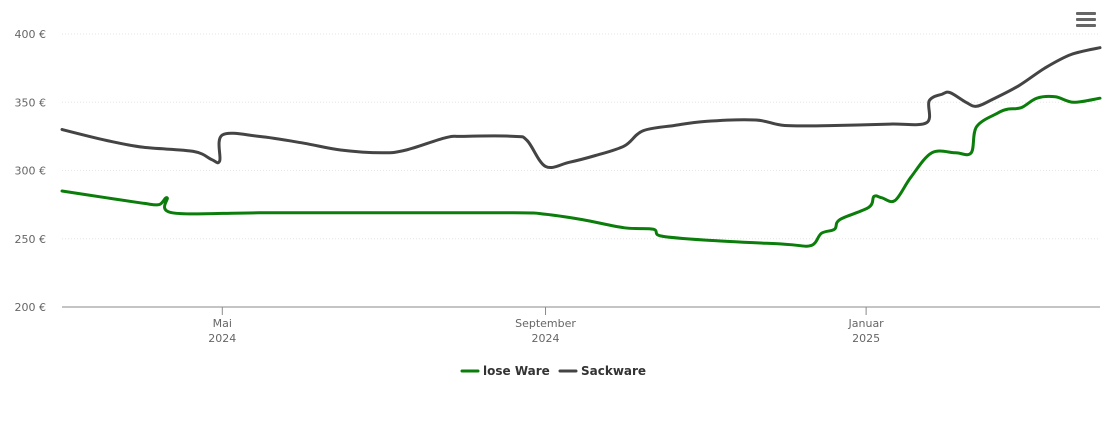  What do you see at coordinates (613, 371) in the screenshot?
I see `legend-item-sackware: Sackware` at bounding box center [613, 371].